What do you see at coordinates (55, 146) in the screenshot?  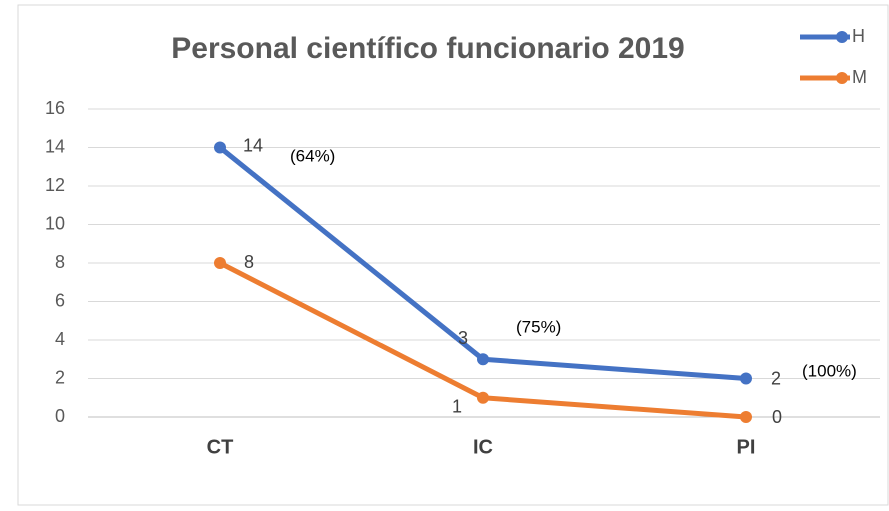 I see `y-tick-label: 14` at bounding box center [55, 146].